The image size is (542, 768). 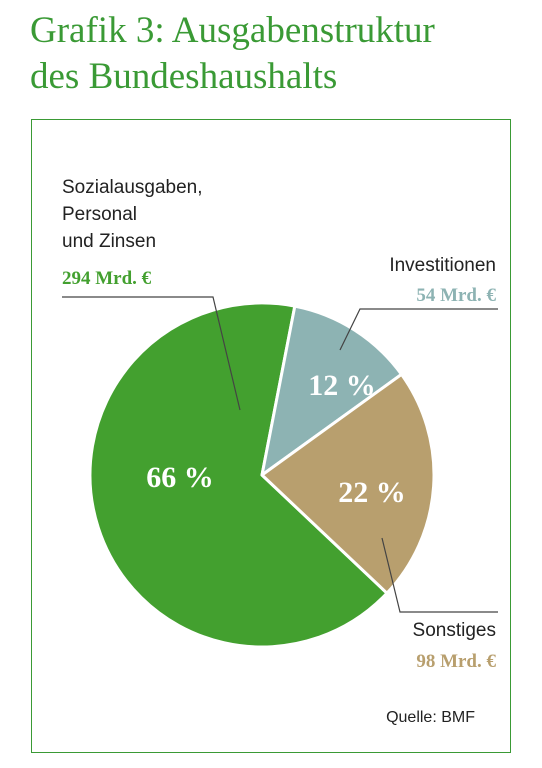 I want to click on label-social-line-2: Personal, so click(x=99, y=214).